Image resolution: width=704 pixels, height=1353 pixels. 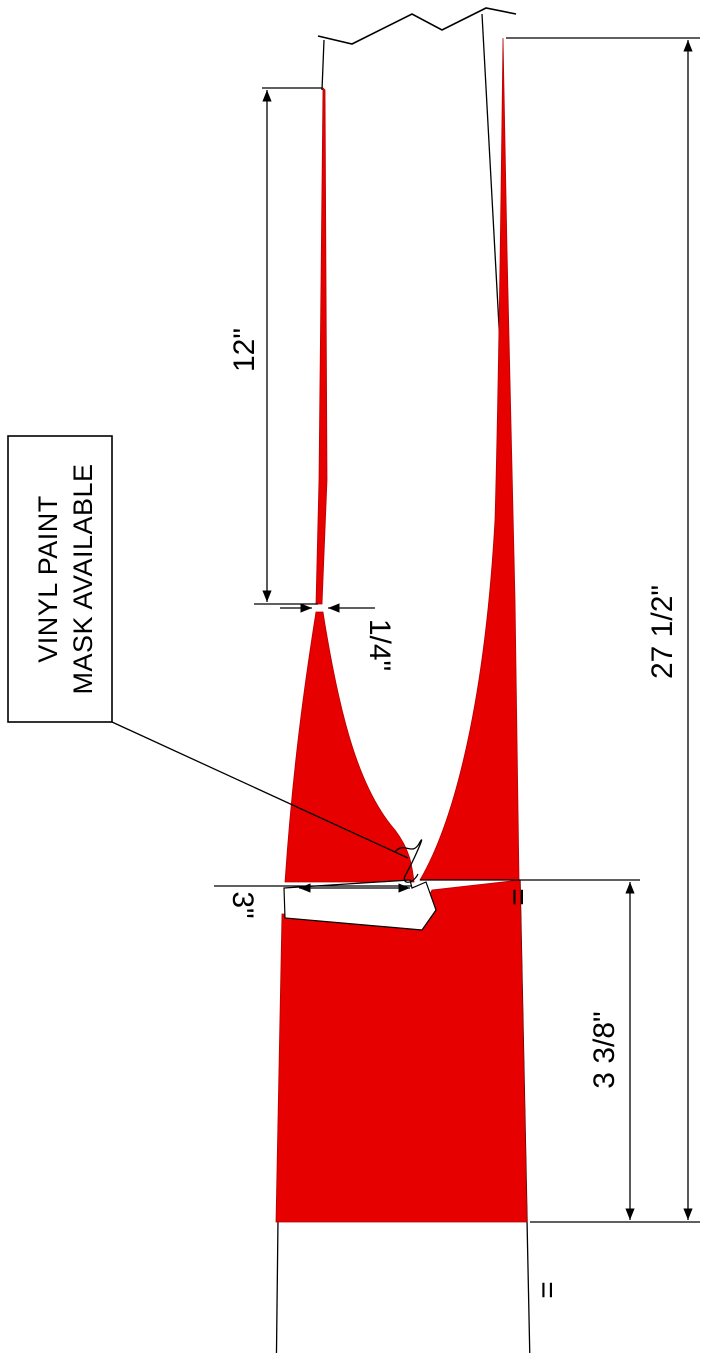 What do you see at coordinates (518, 897) in the screenshot?
I see `equal-mark-upper: =` at bounding box center [518, 897].